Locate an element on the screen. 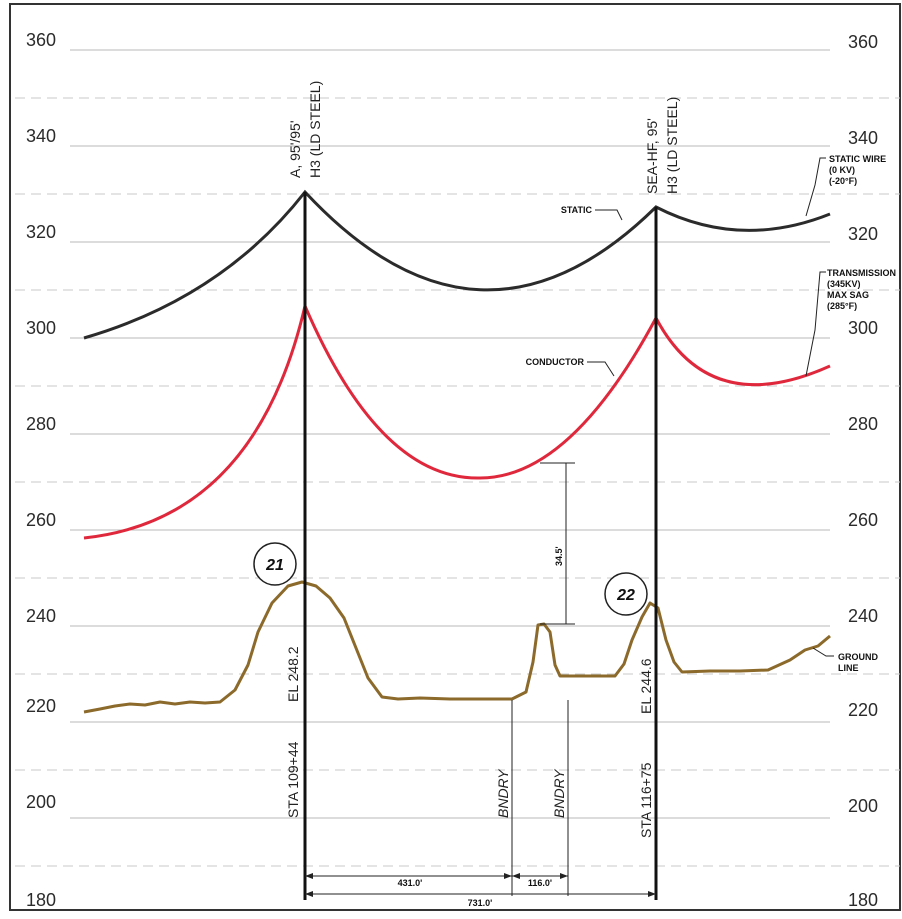 This screenshot has width=902, height=919. structure-21-station: STA 109+44 is located at coordinates (293, 779).